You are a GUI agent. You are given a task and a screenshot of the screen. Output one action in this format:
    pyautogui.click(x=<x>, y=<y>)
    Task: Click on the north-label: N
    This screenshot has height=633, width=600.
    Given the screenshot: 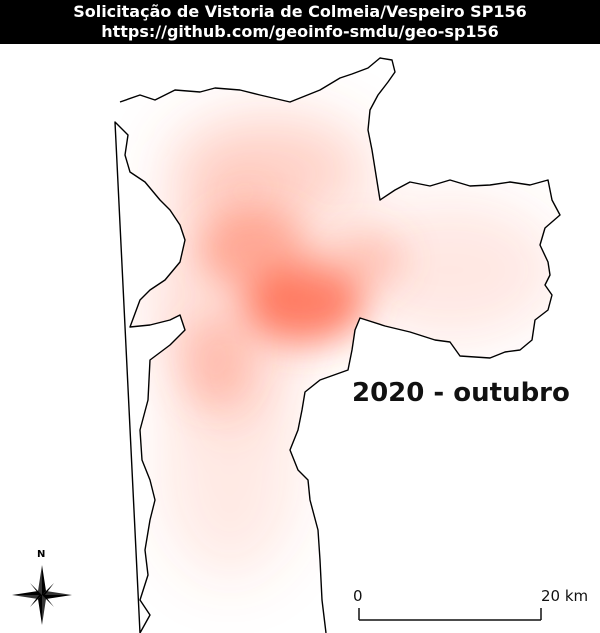 What is the action you would take?
    pyautogui.click(x=41, y=554)
    